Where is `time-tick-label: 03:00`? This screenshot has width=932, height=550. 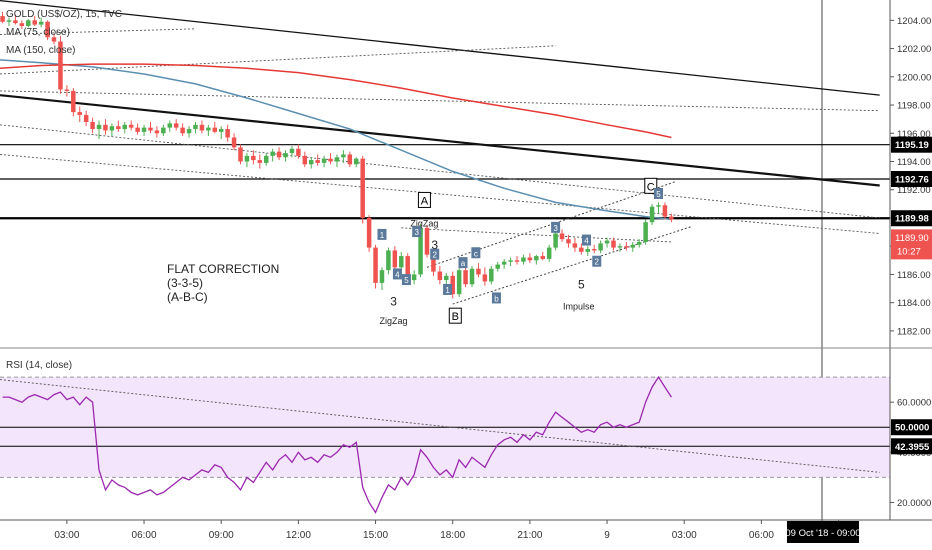 time-tick-label: 03:00 is located at coordinates (684, 535).